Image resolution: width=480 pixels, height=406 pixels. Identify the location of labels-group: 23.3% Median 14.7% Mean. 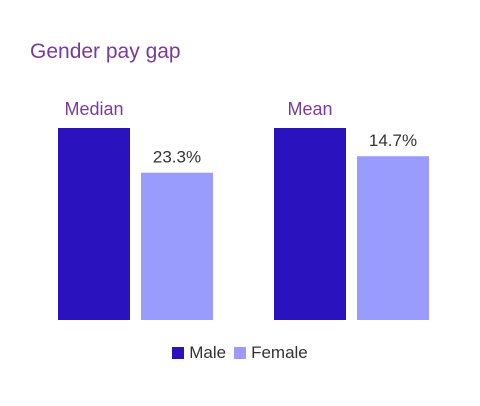
(240, 133).